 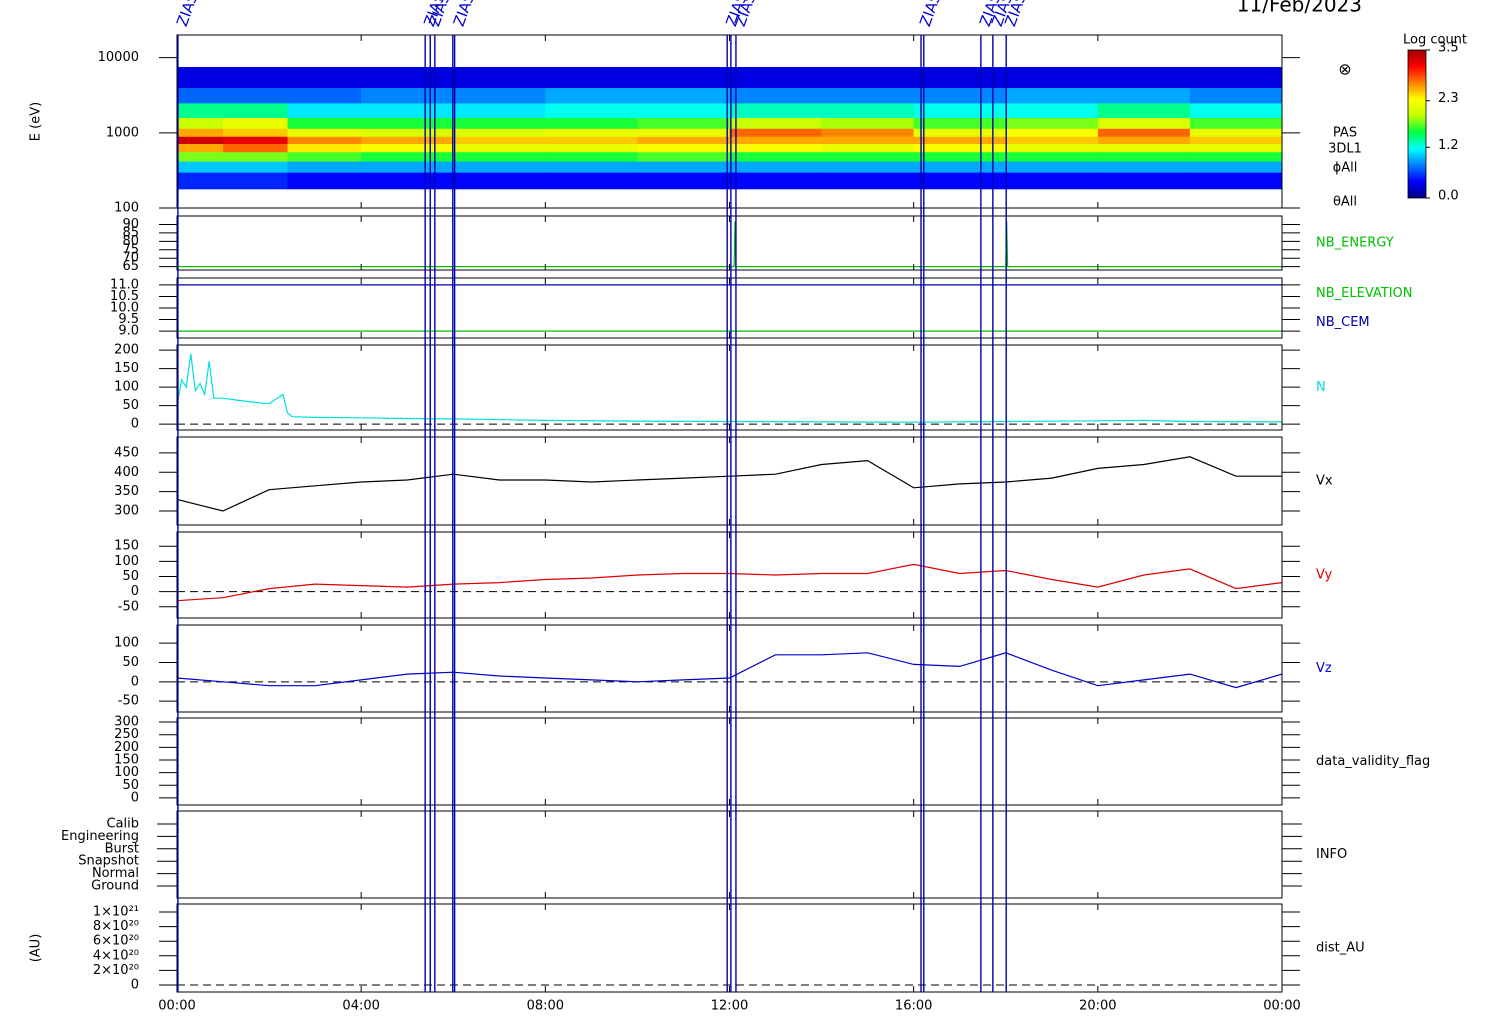 I want to click on y-tick-label: 350, so click(x=126, y=491).